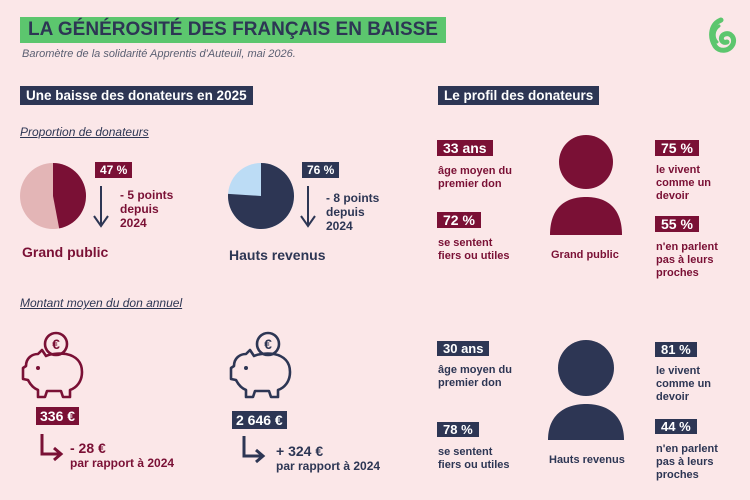 Image resolution: width=750 pixels, height=500 pixels. What do you see at coordinates (465, 148) in the screenshot?
I see `age-general: 33 ans` at bounding box center [465, 148].